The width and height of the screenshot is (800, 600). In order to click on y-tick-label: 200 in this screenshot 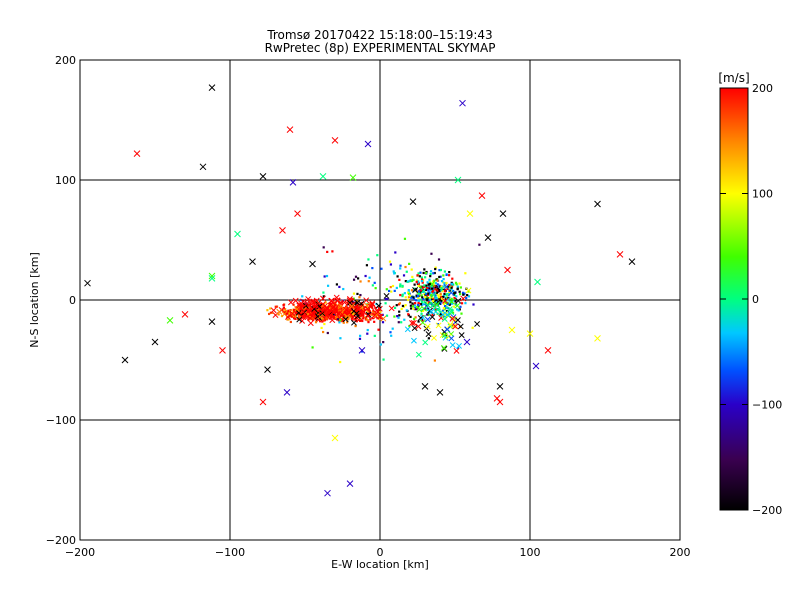, I will do `click(65, 60)`.